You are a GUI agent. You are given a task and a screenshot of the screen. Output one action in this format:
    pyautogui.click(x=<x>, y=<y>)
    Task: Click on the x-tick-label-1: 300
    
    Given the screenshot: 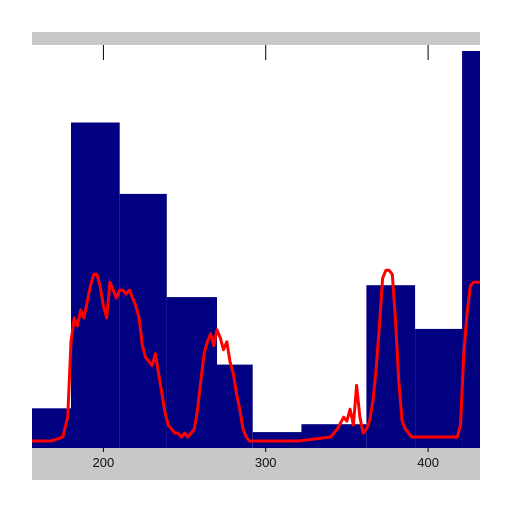 What is the action you would take?
    pyautogui.click(x=266, y=462)
    